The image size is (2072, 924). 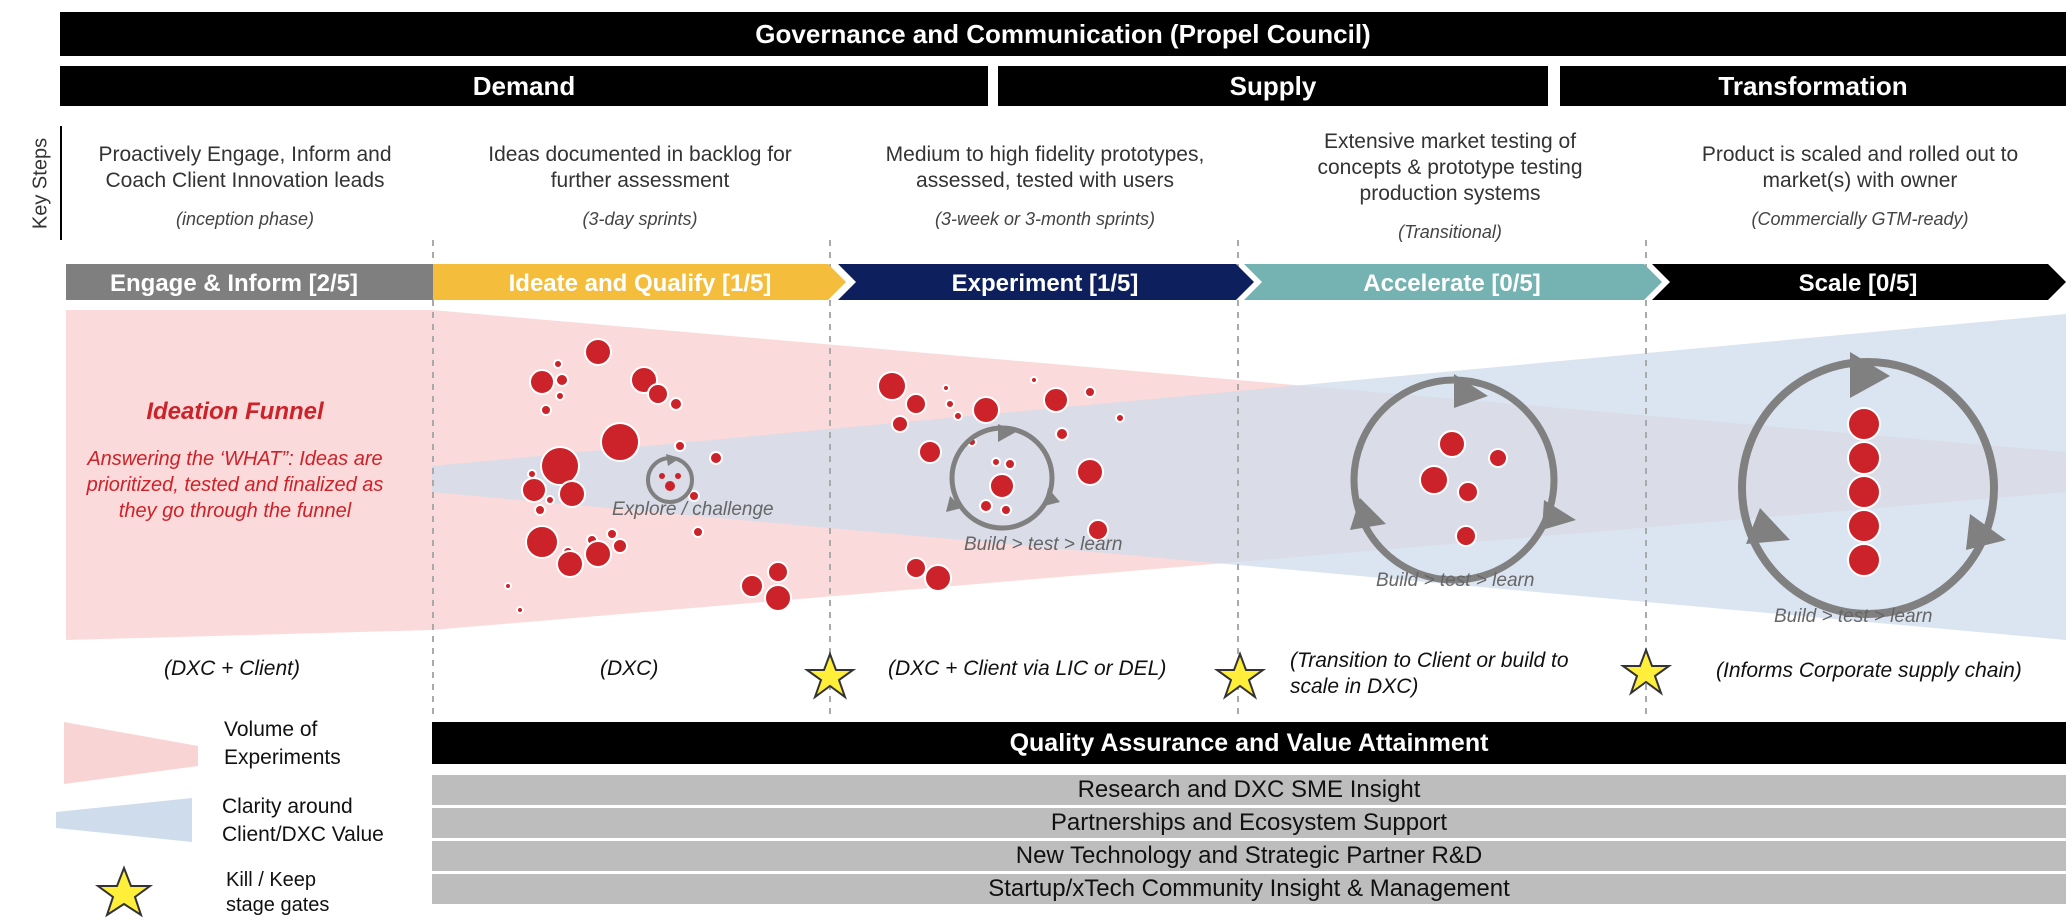 What do you see at coordinates (124, 820) in the screenshot?
I see `legend-clarity-shape` at bounding box center [124, 820].